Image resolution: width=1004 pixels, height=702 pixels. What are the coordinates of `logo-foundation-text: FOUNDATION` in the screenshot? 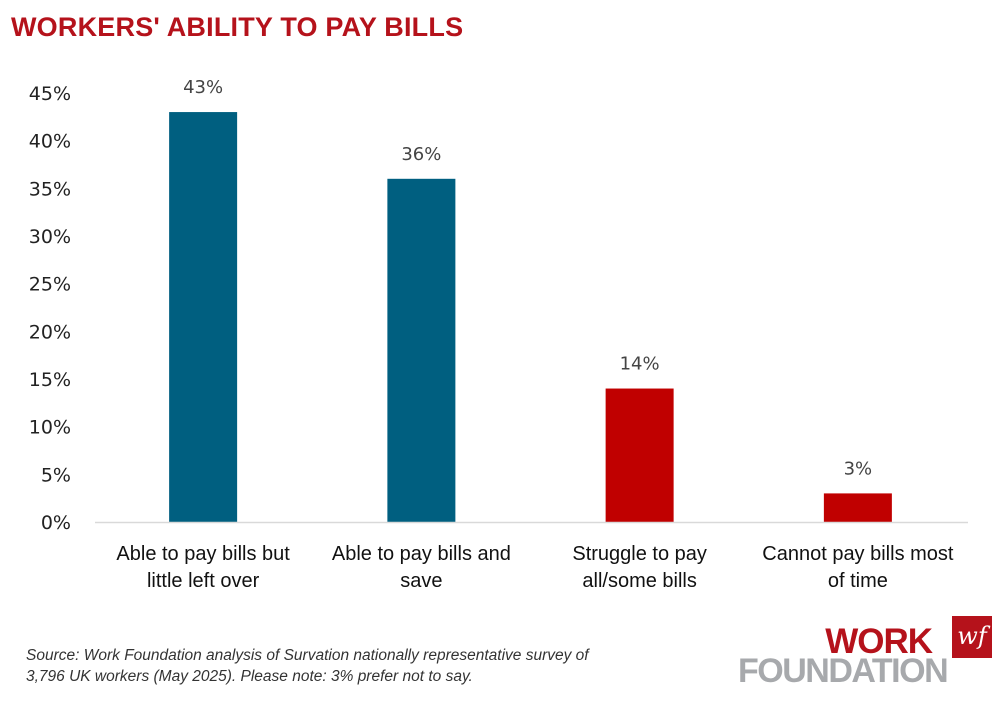 It's located at (843, 671).